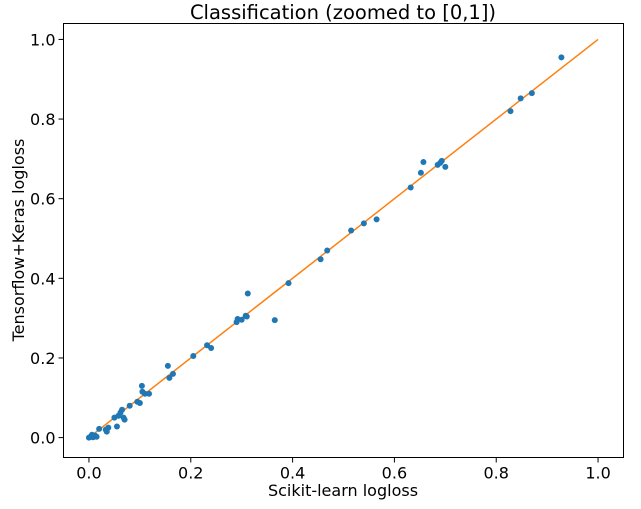  I want to click on x-axis-label: Scikit-learn logloss, so click(343, 490).